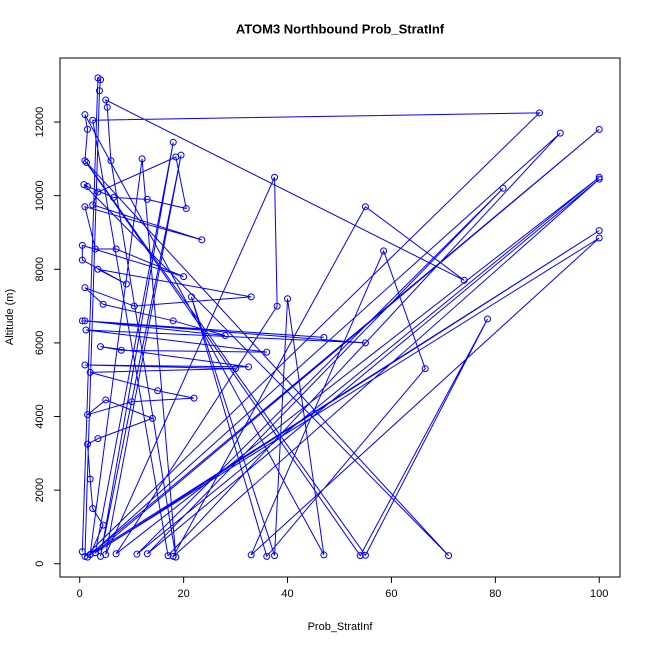 The width and height of the screenshot is (650, 650). Describe the element at coordinates (391, 594) in the screenshot. I see `x-tick-label: 60` at that location.